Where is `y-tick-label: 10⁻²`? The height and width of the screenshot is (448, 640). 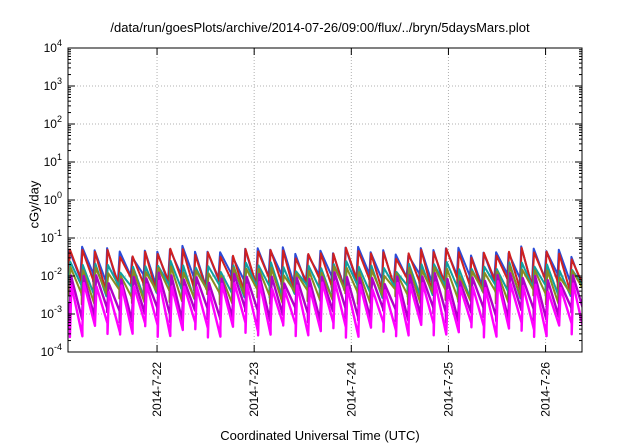 y-tick-label: 10⁻² is located at coordinates (51, 274).